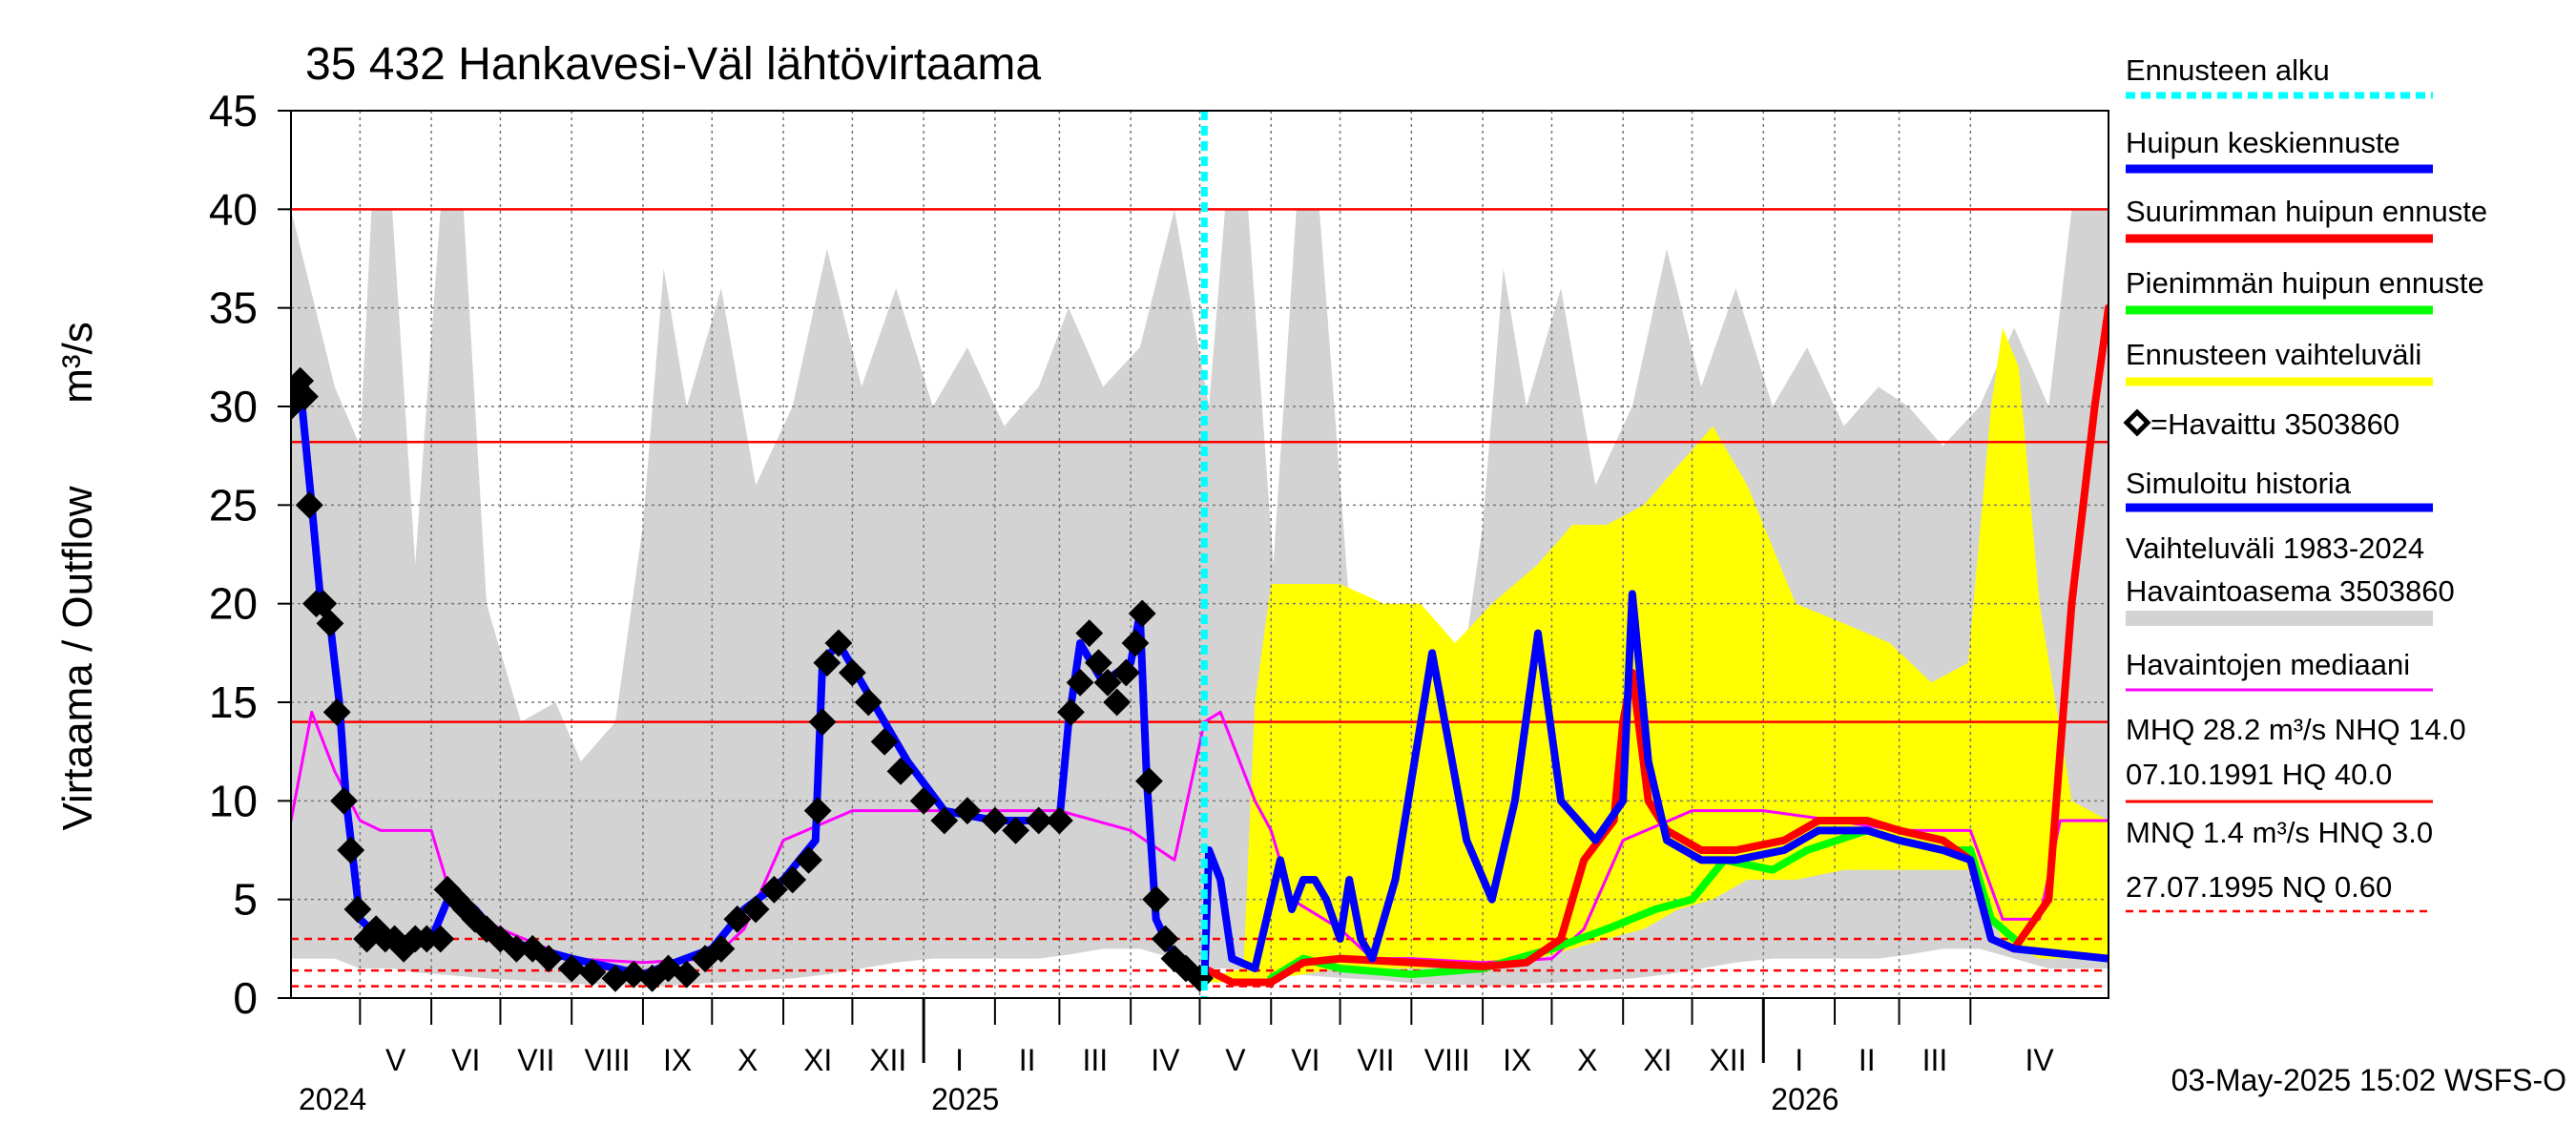 This screenshot has width=2576, height=1145. What do you see at coordinates (233, 308) in the screenshot?
I see `y-tick-label: 35` at bounding box center [233, 308].